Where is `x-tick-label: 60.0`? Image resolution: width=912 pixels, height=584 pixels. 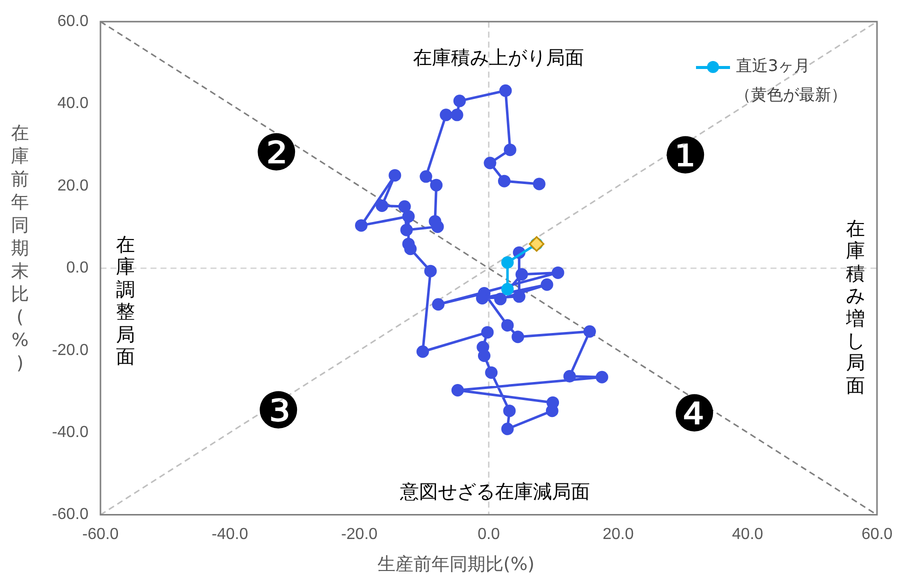
x-tick-label: 60.0 is located at coordinates (877, 534).